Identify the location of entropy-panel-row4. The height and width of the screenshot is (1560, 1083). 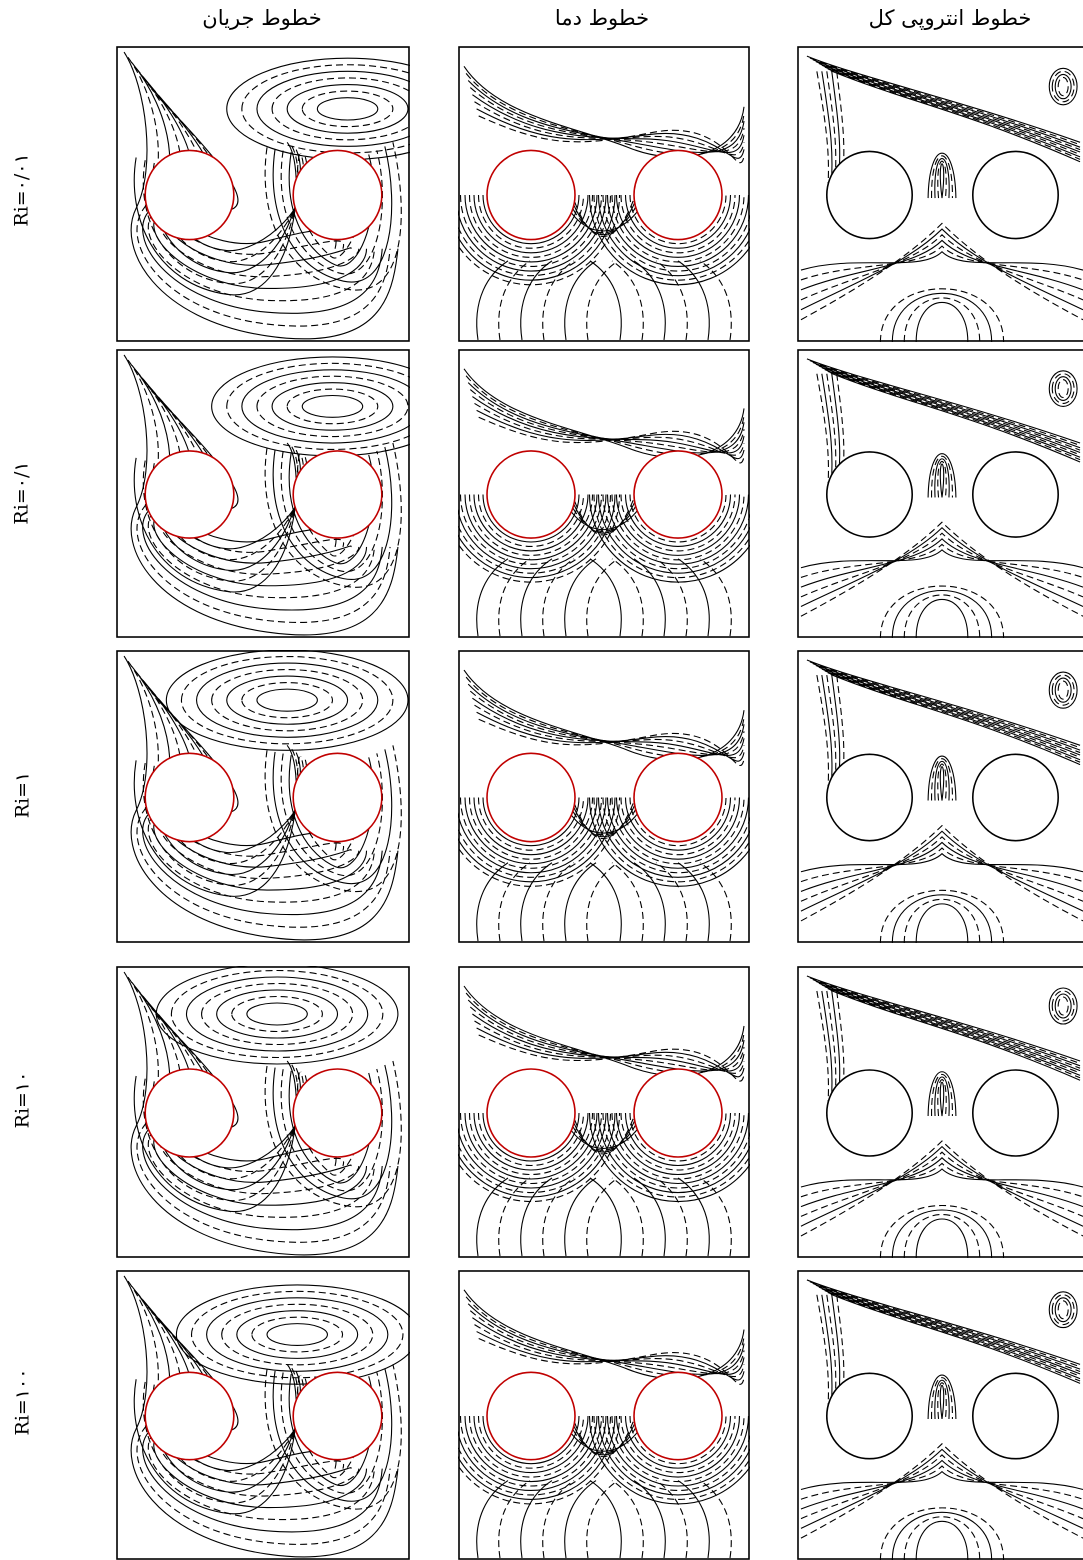
(940, 1415).